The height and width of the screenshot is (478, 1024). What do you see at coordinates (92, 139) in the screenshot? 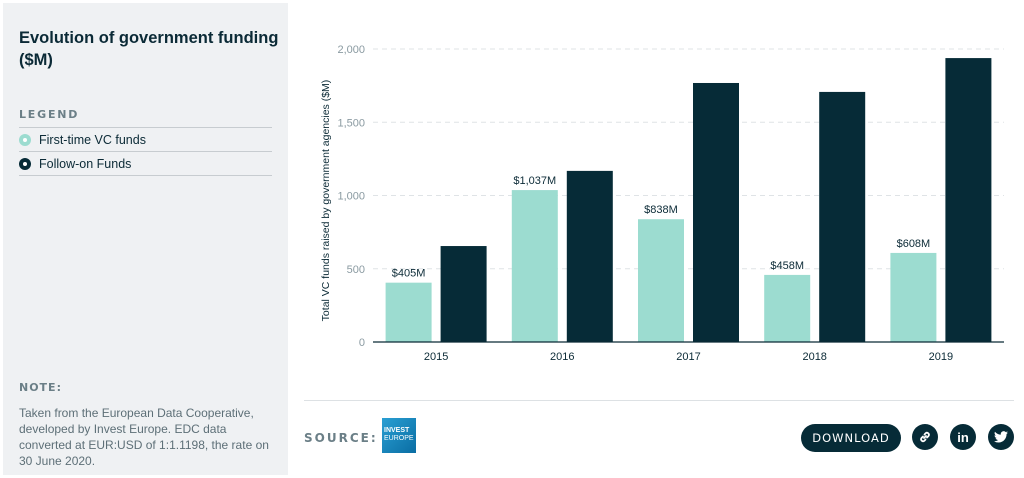
I see `legend-label: First-time VC funds` at bounding box center [92, 139].